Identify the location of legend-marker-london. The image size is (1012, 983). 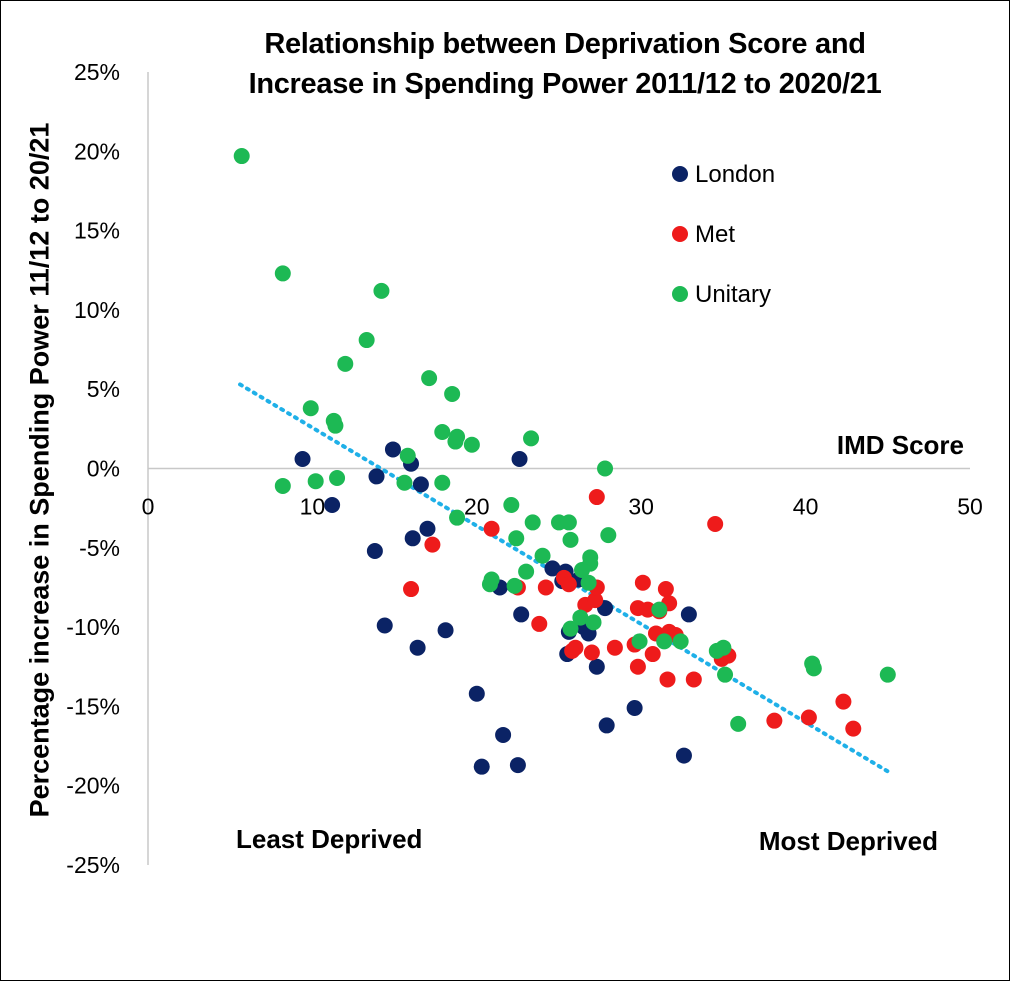
(680, 174).